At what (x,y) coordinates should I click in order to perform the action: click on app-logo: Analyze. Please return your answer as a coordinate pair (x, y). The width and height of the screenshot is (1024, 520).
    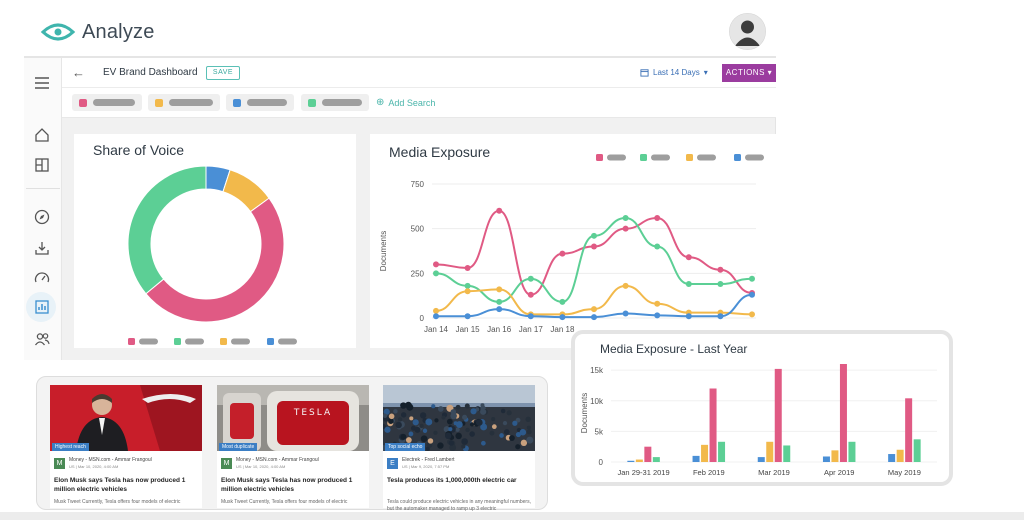
    Looking at the image, I should click on (97, 32).